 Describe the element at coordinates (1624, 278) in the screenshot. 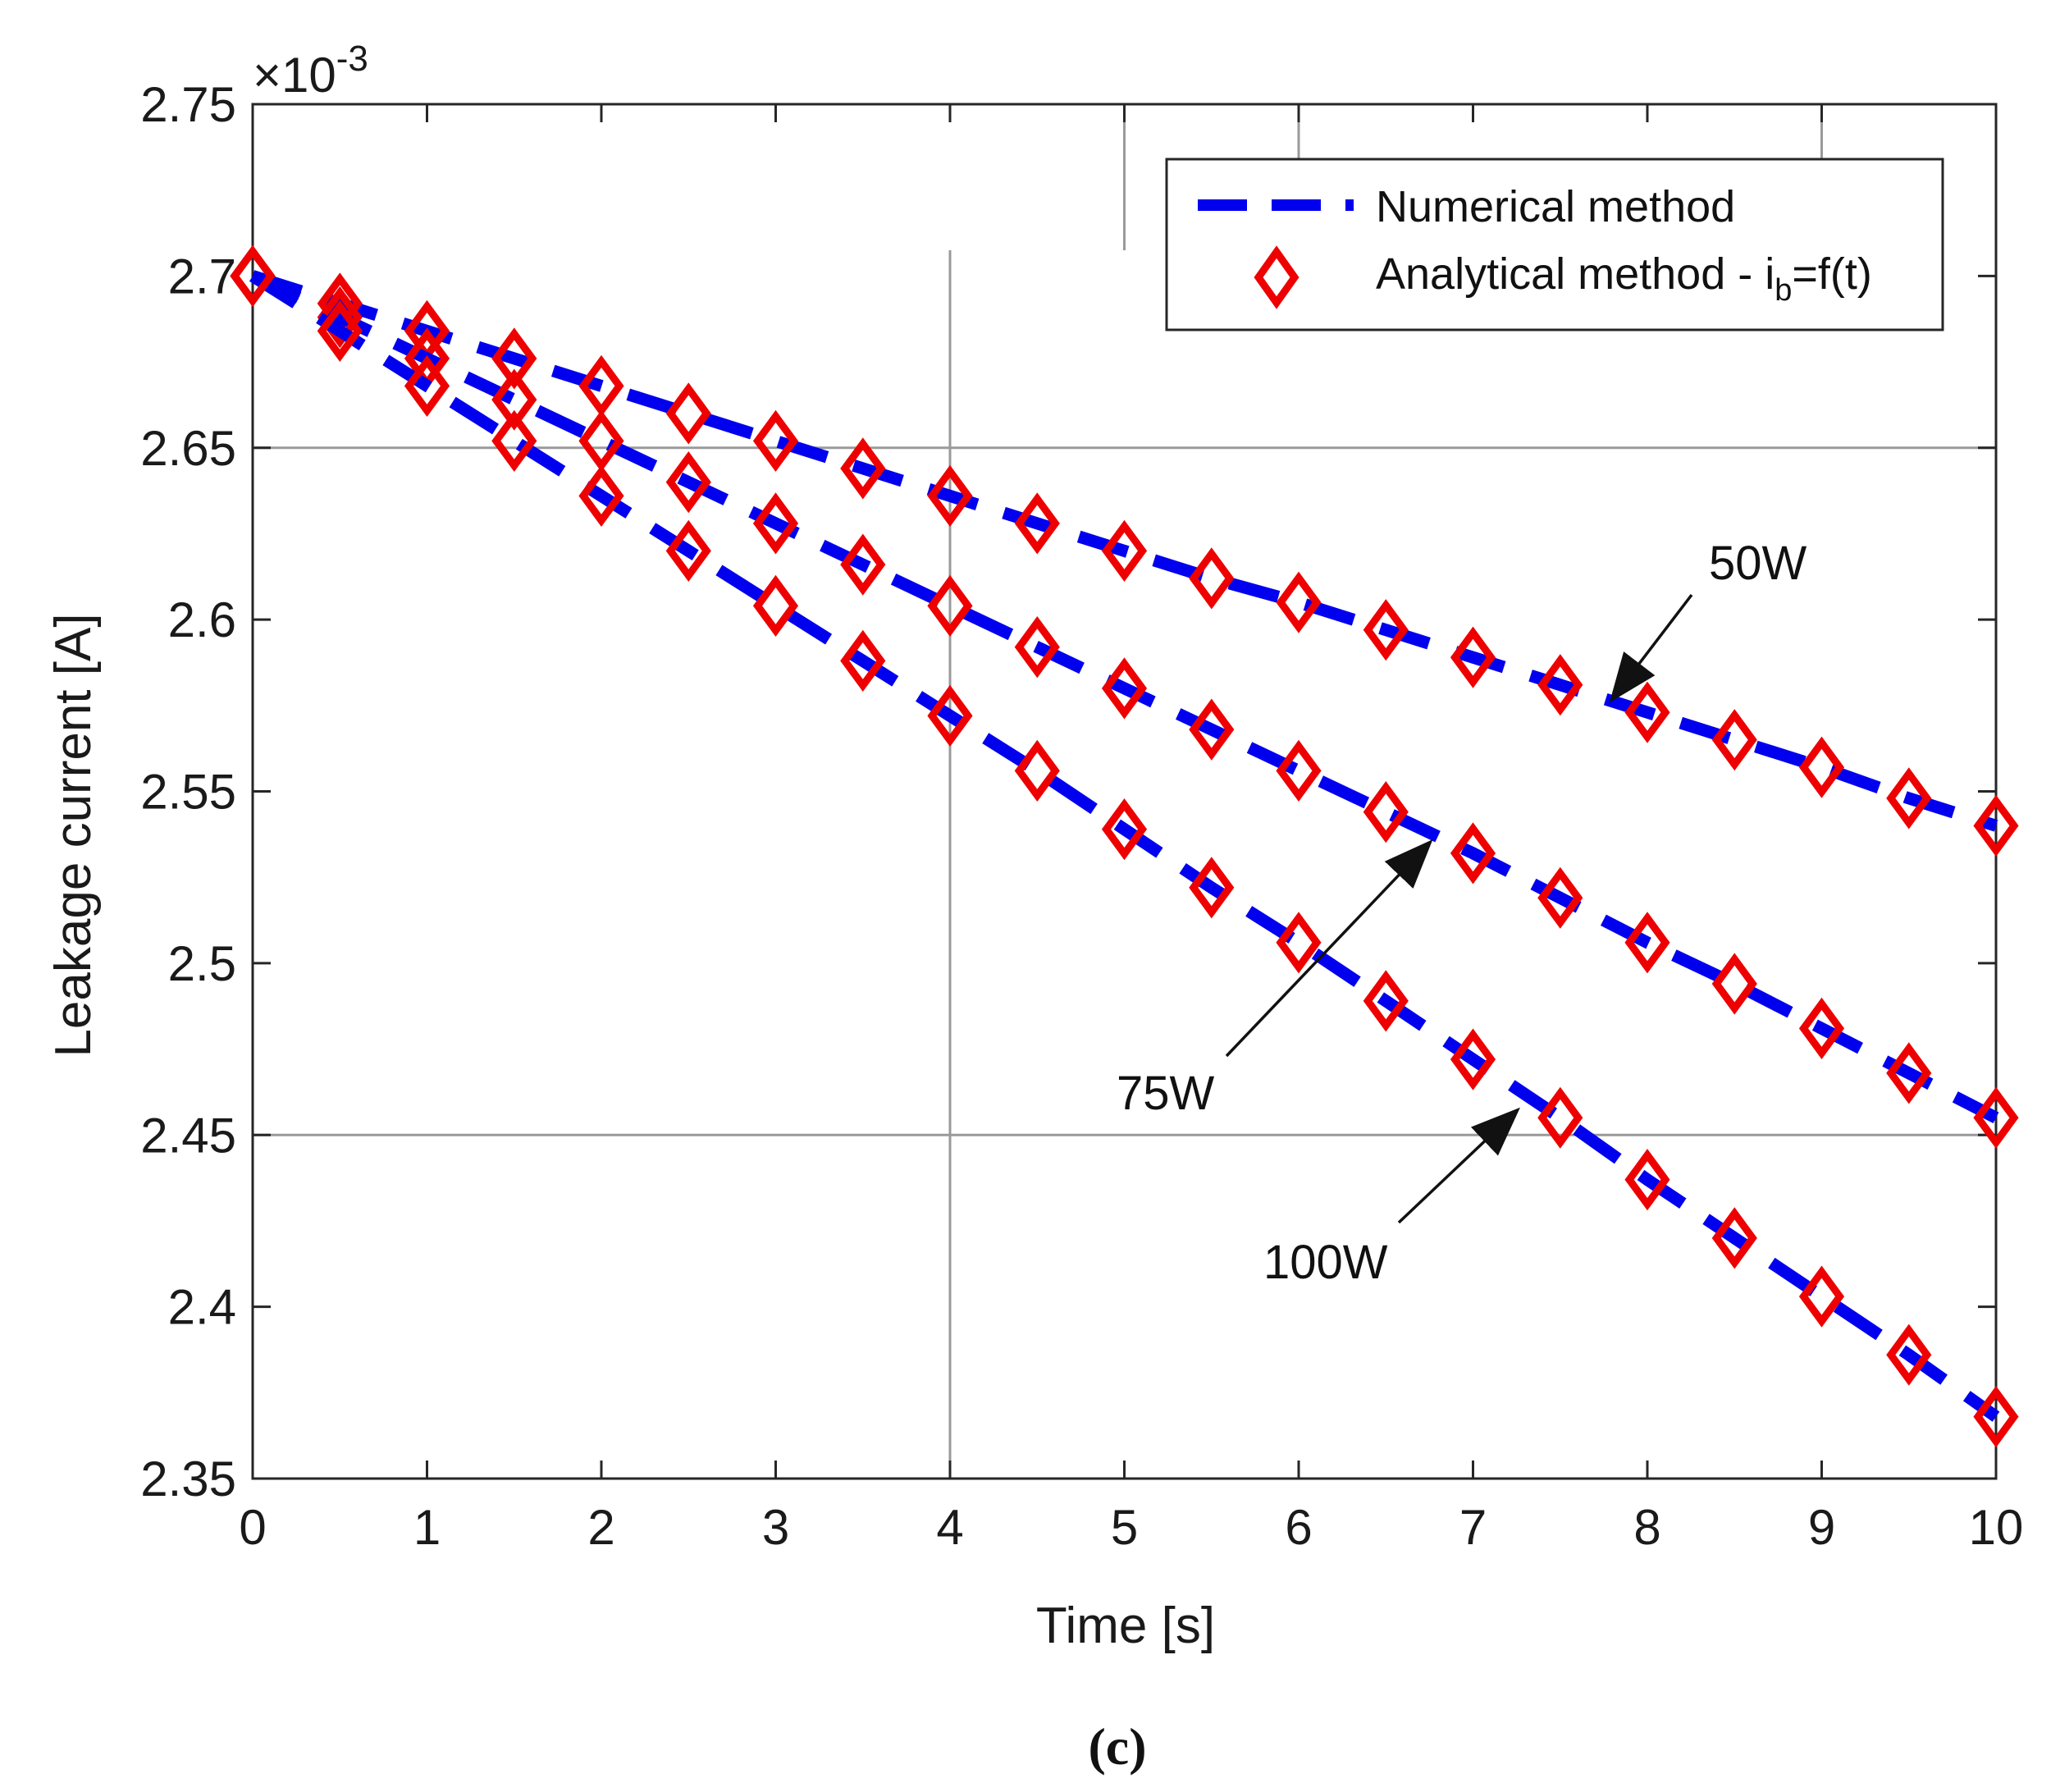

I see `legend-analytical-label: Analytical method - ib=f(t)` at that location.